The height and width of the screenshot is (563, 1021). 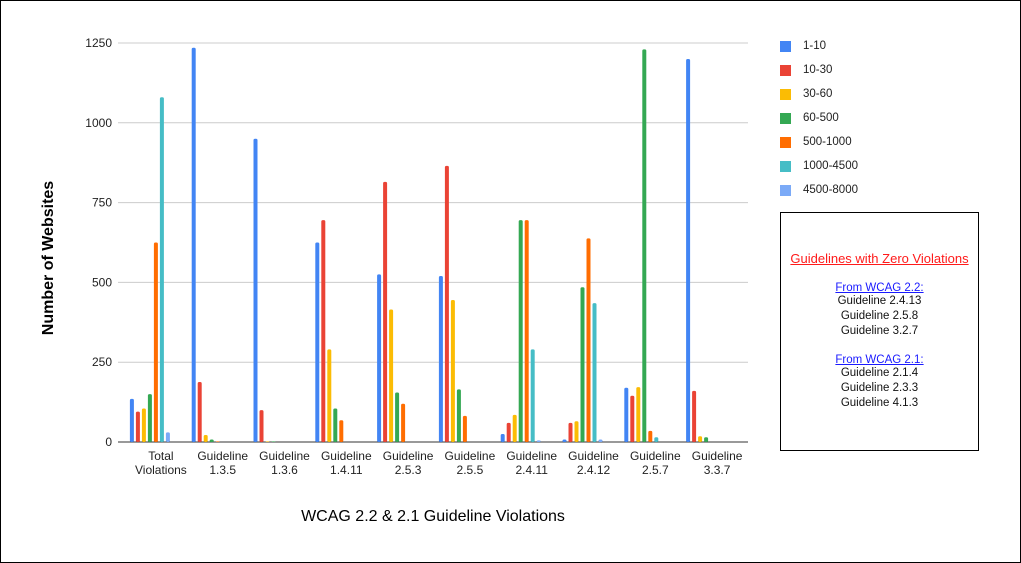 What do you see at coordinates (815, 46) in the screenshot?
I see `legend-label: 1-10` at bounding box center [815, 46].